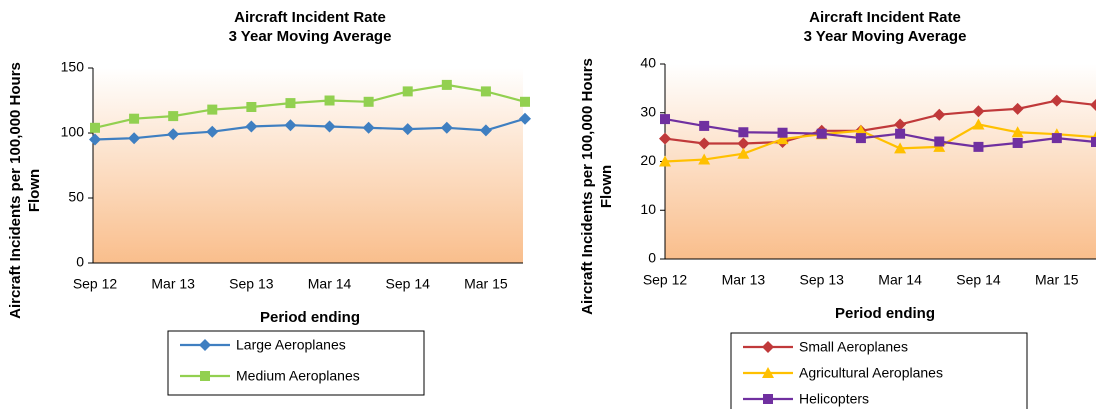 The width and height of the screenshot is (1096, 409). What do you see at coordinates (298, 376) in the screenshot?
I see `legend-label: Medium Aeroplanes` at bounding box center [298, 376].